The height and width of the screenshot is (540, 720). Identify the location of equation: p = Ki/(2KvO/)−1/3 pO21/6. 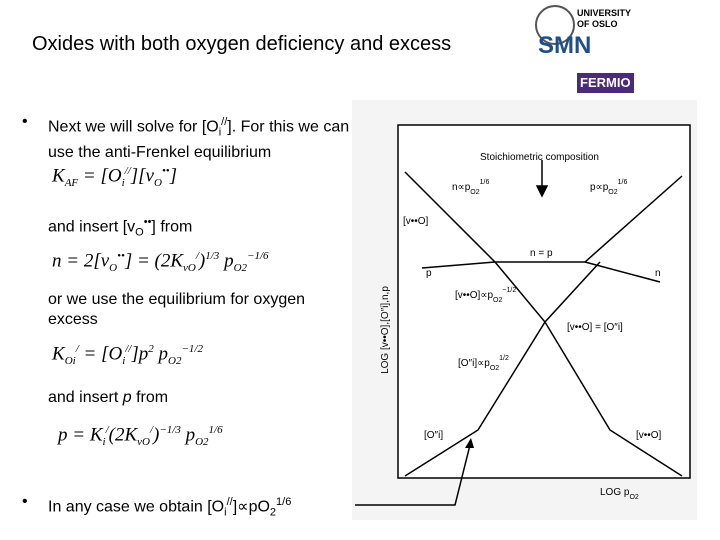
(140, 436).